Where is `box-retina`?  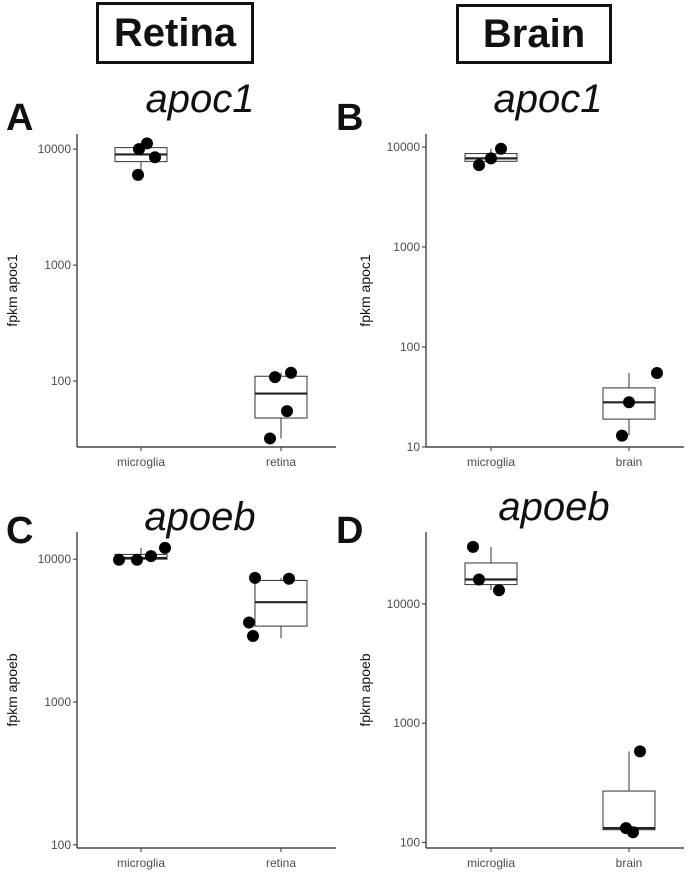 box-retina is located at coordinates (281, 397).